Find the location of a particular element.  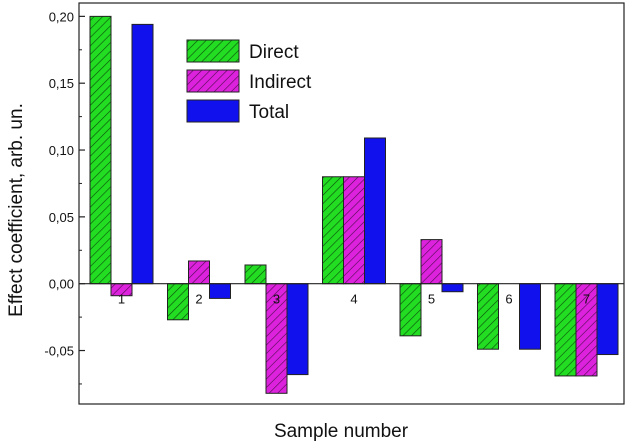

legend: Direct Indirect Total is located at coordinates (249, 81).